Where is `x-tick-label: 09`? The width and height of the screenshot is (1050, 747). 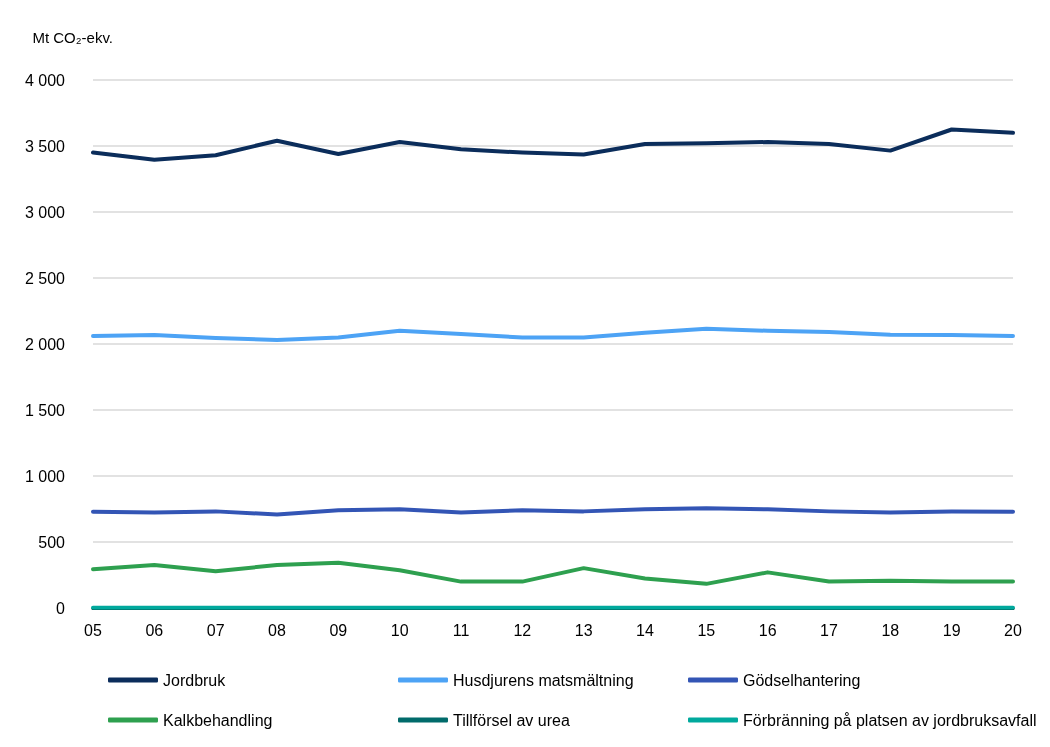 x-tick-label: 09 is located at coordinates (338, 630).